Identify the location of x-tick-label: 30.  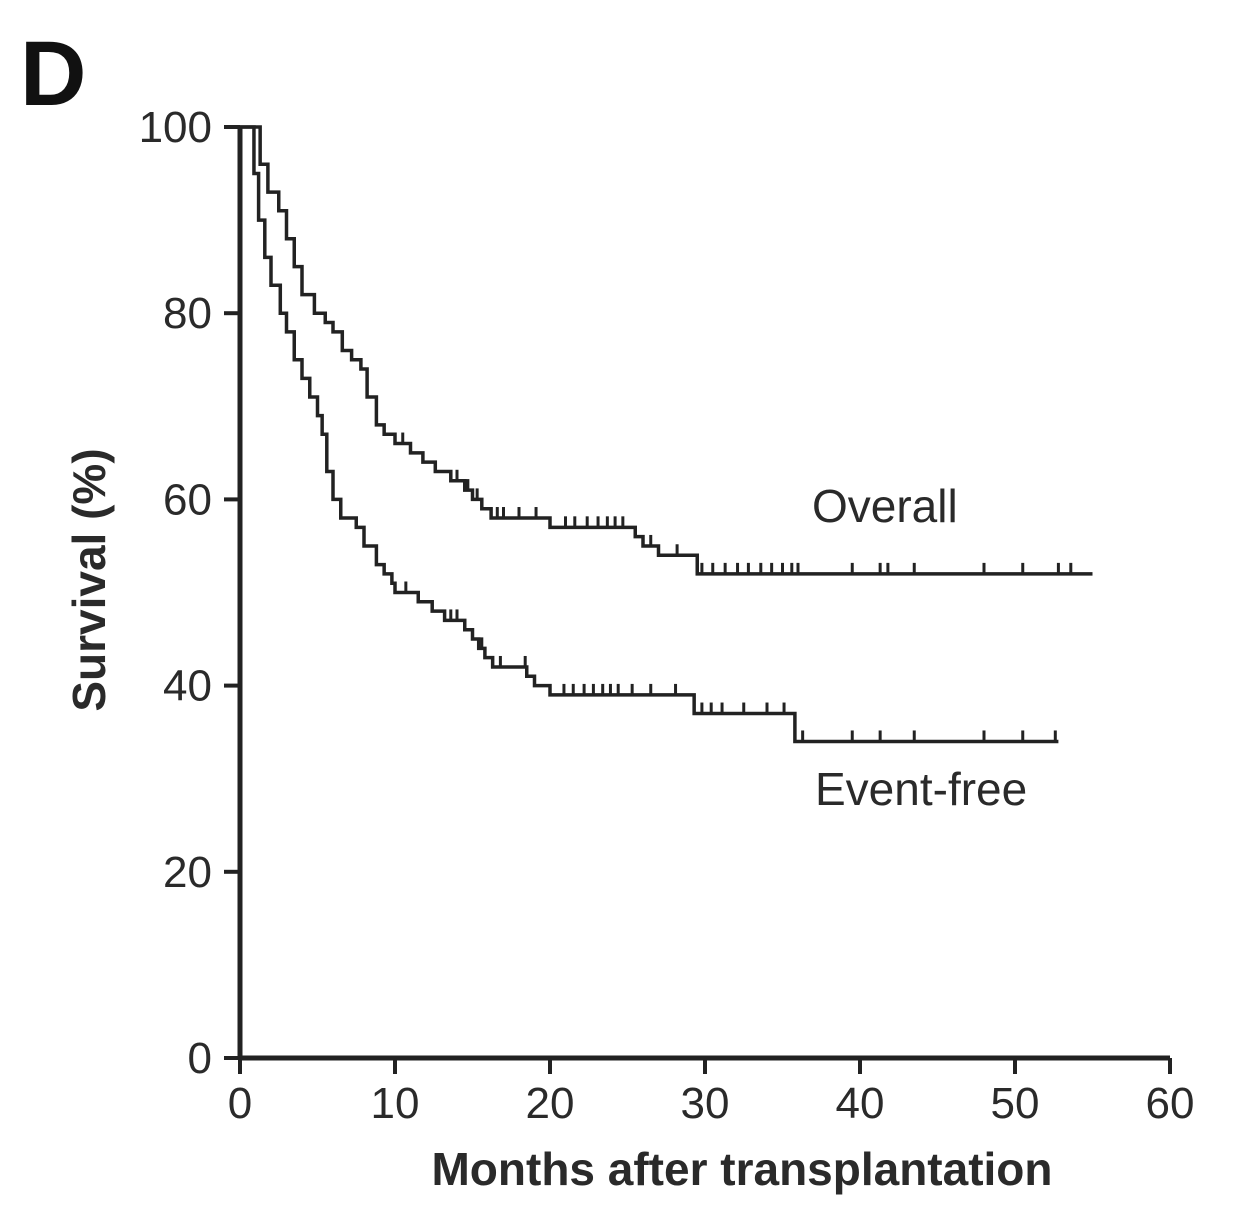
(705, 1103).